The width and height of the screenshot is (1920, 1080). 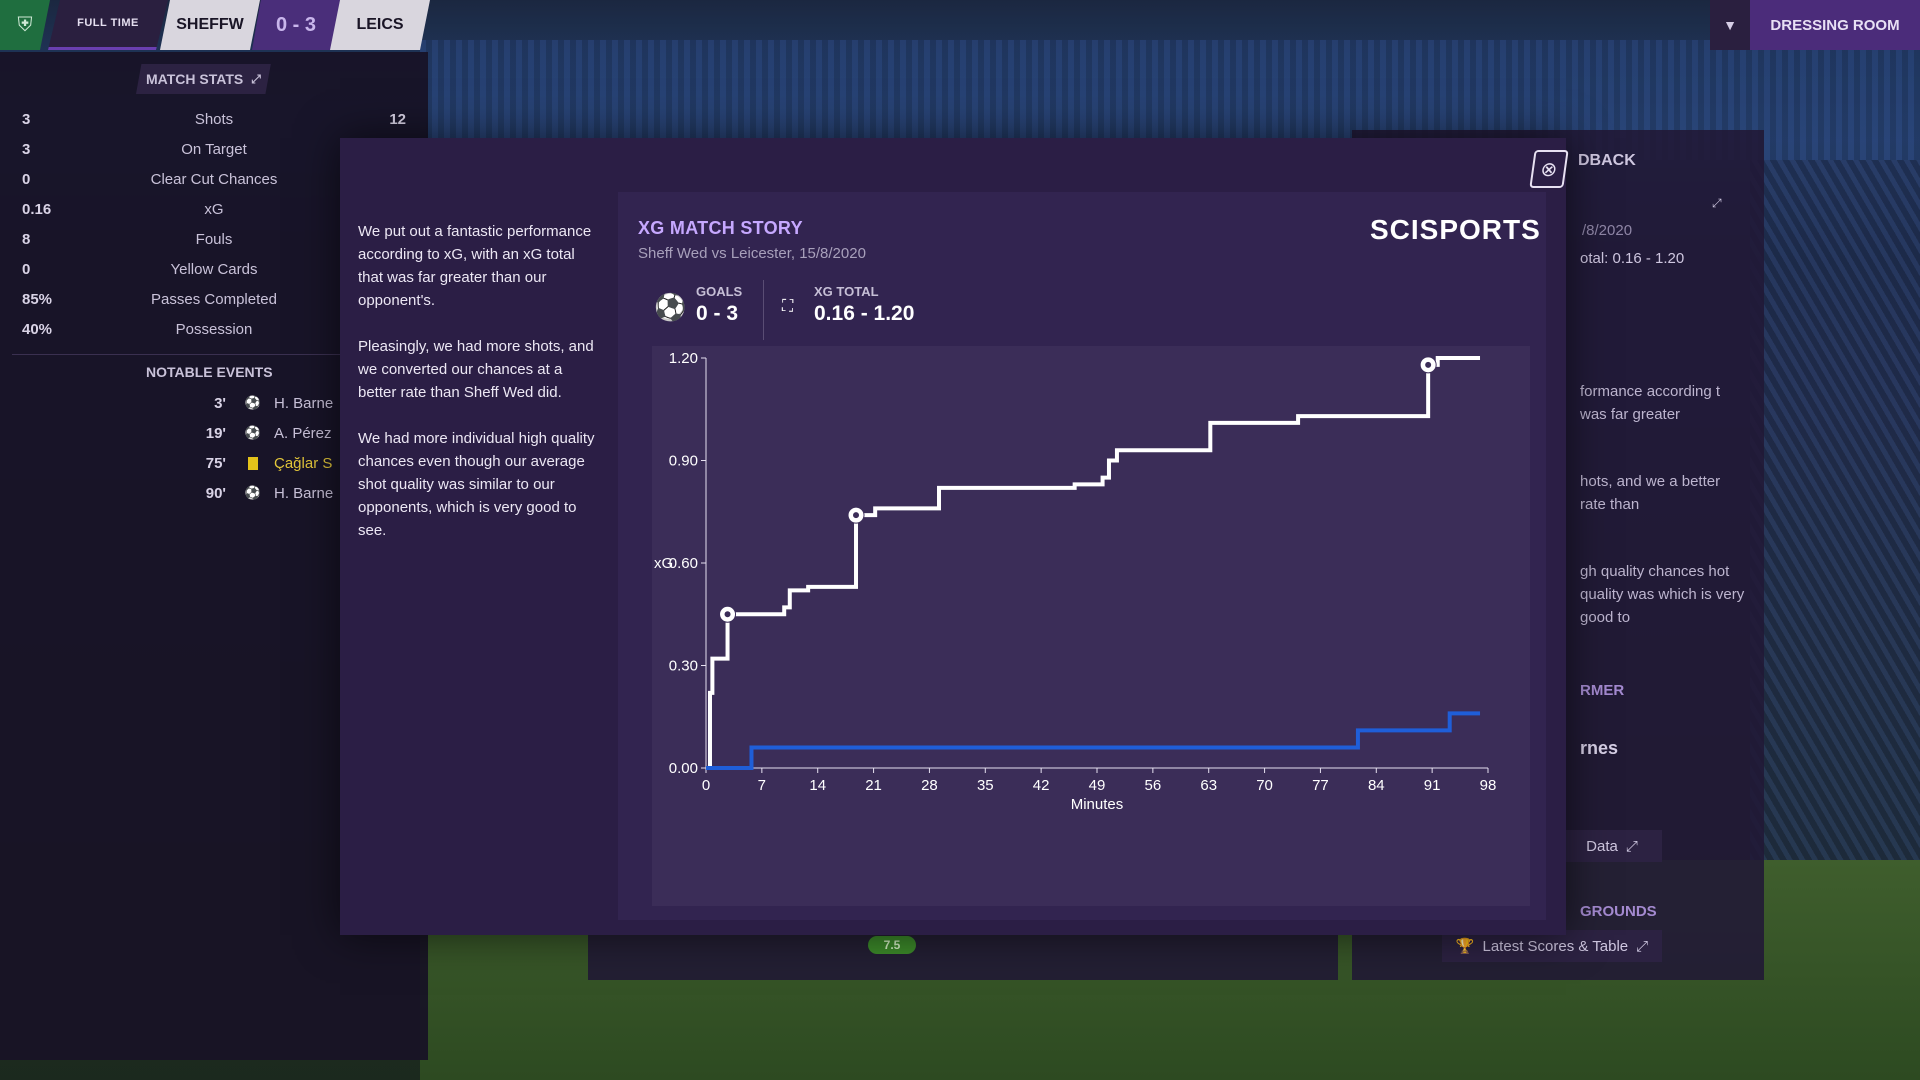 What do you see at coordinates (670, 307) in the screenshot?
I see `football-icon: ⚽` at bounding box center [670, 307].